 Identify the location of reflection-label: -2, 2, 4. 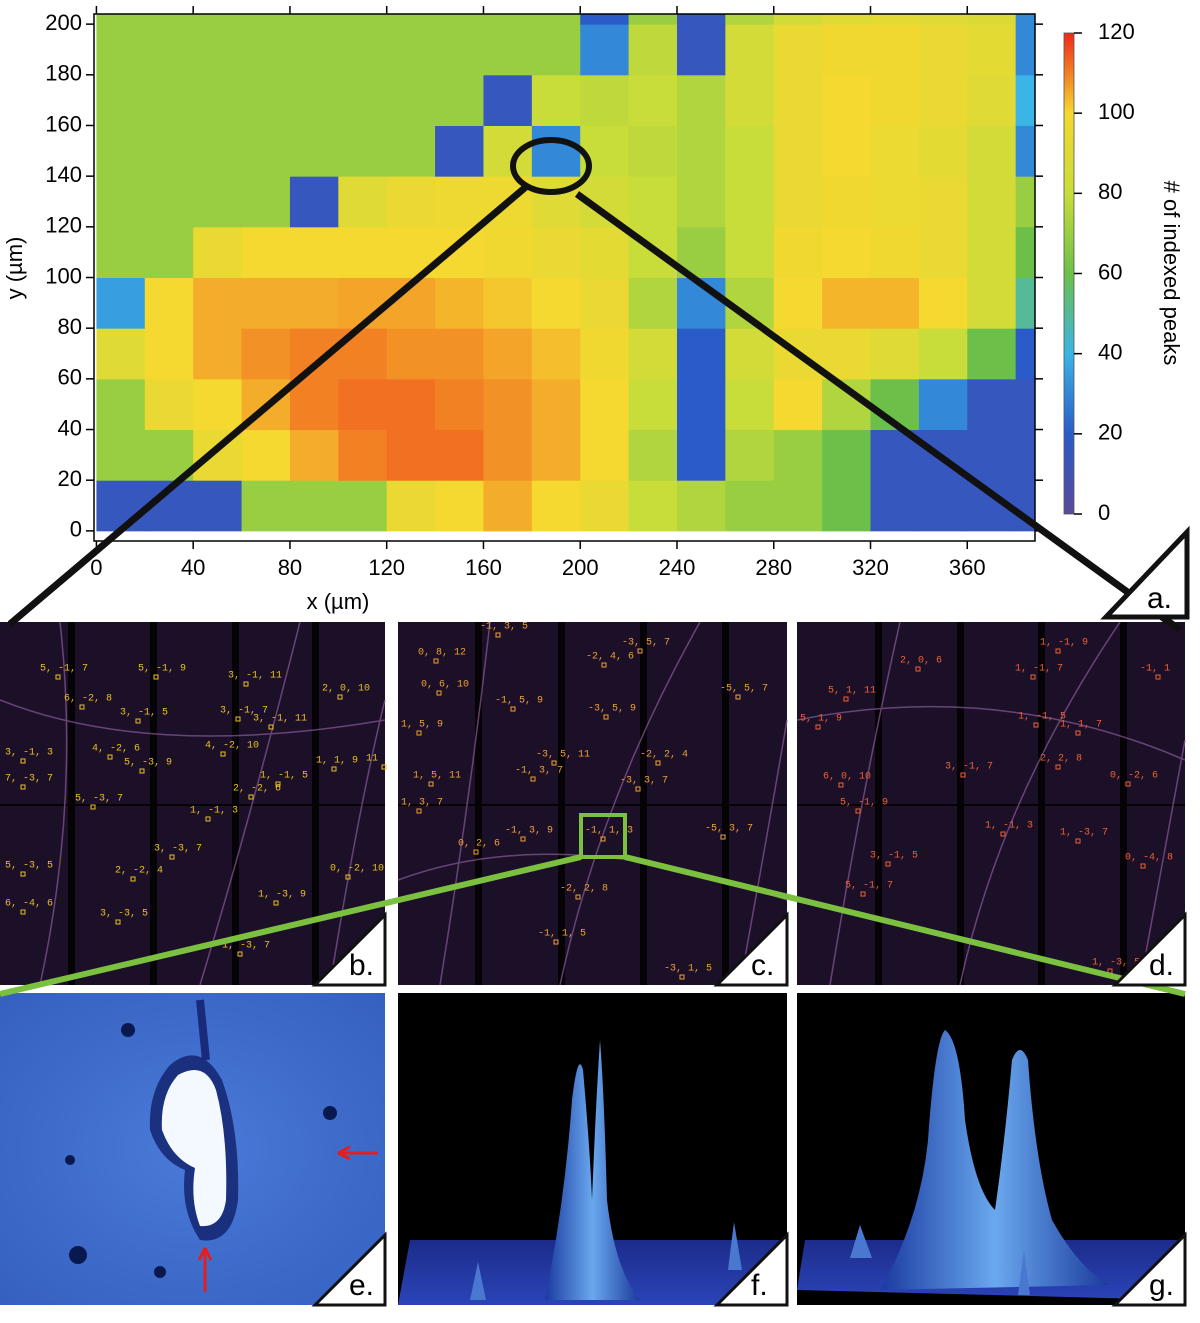
(664, 755).